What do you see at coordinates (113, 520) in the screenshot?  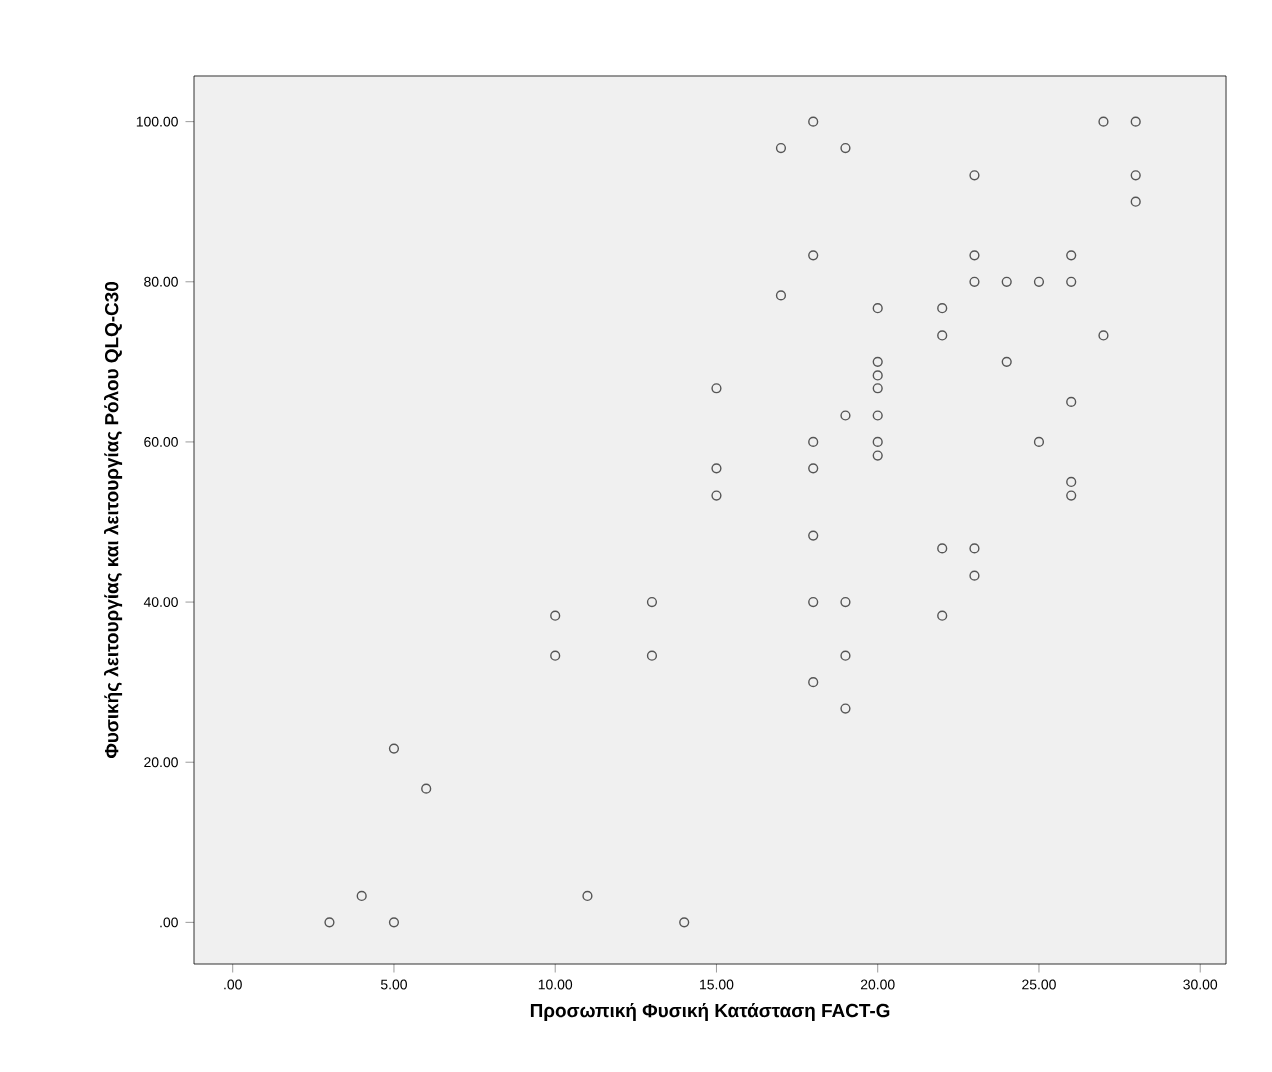 I see `y-axis-title: Φυσικής λειτουργίας και λειτουργίας Ρόλου QLQ-C30` at bounding box center [113, 520].